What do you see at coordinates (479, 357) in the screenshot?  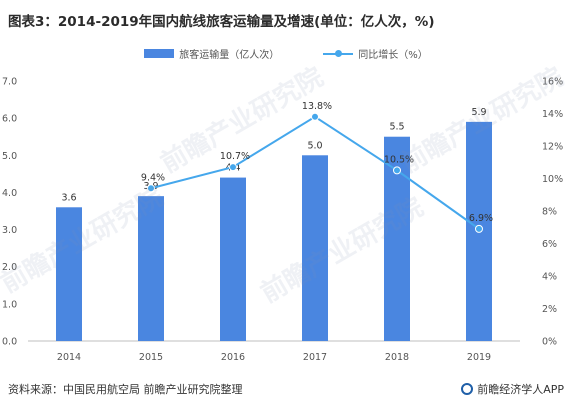 I see `x-tick-label: 2019` at bounding box center [479, 357].